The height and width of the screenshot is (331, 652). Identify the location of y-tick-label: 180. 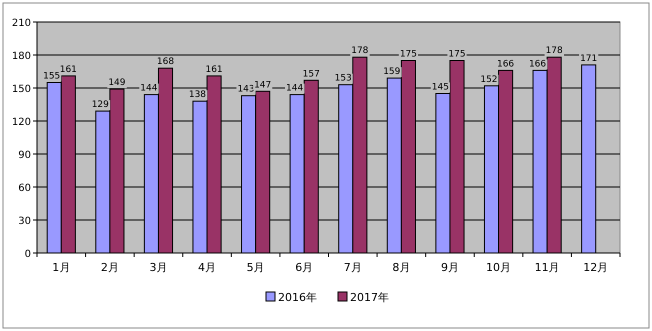
(21, 56).